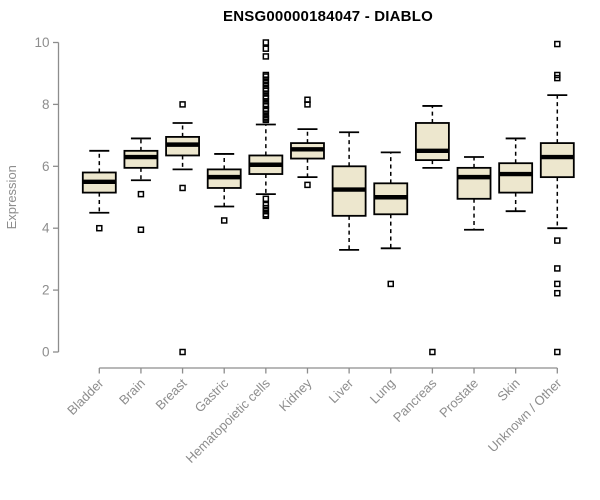 This screenshot has height=500, width=600. Describe the element at coordinates (41, 42) in the screenshot. I see `y-tick-label: 10` at that location.